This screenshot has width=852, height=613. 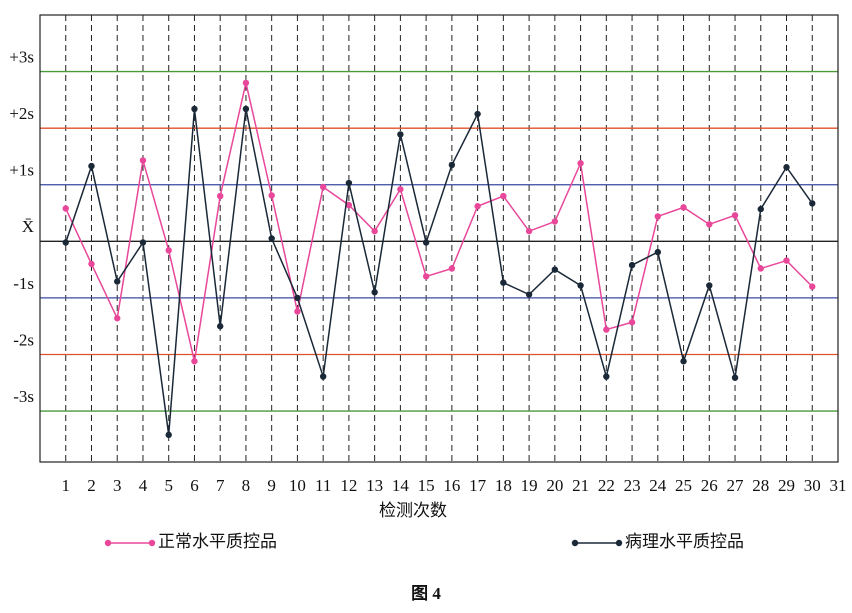 I want to click on x-tick-label: 31, so click(x=838, y=485).